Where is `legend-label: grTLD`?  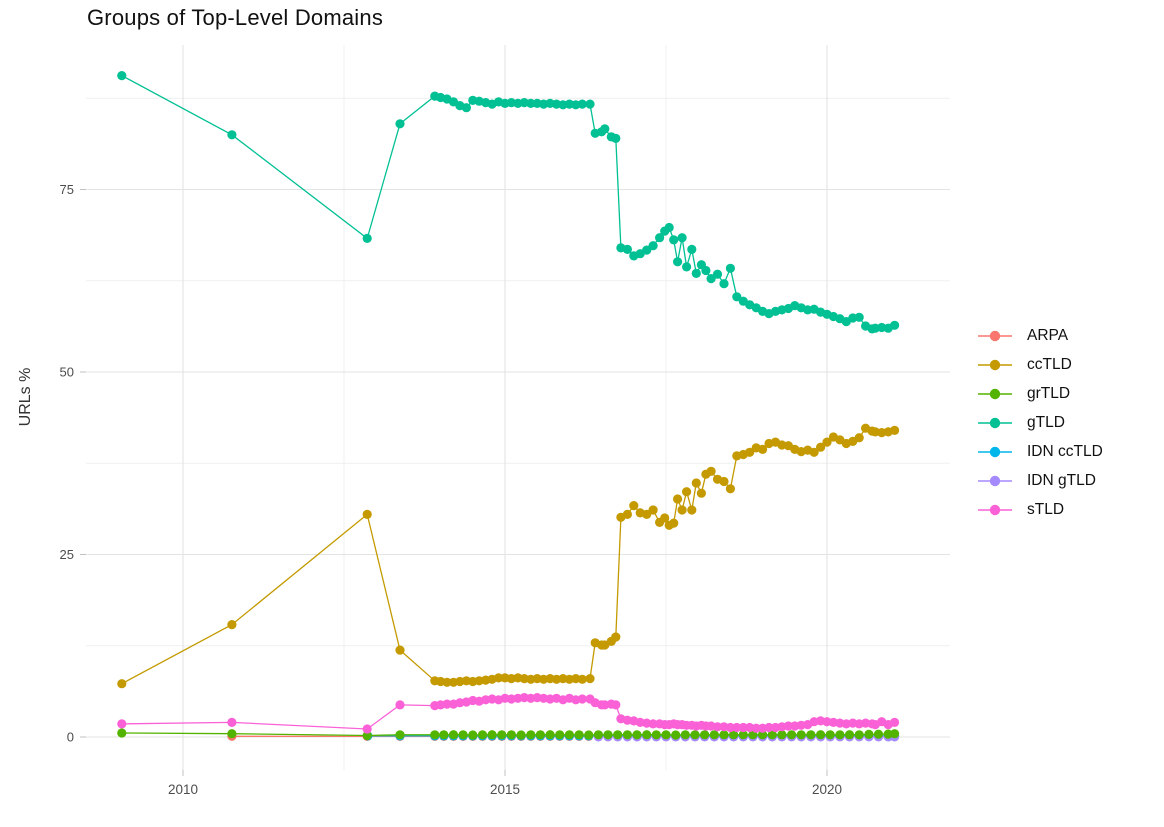
legend-label: grTLD is located at coordinates (1049, 393).